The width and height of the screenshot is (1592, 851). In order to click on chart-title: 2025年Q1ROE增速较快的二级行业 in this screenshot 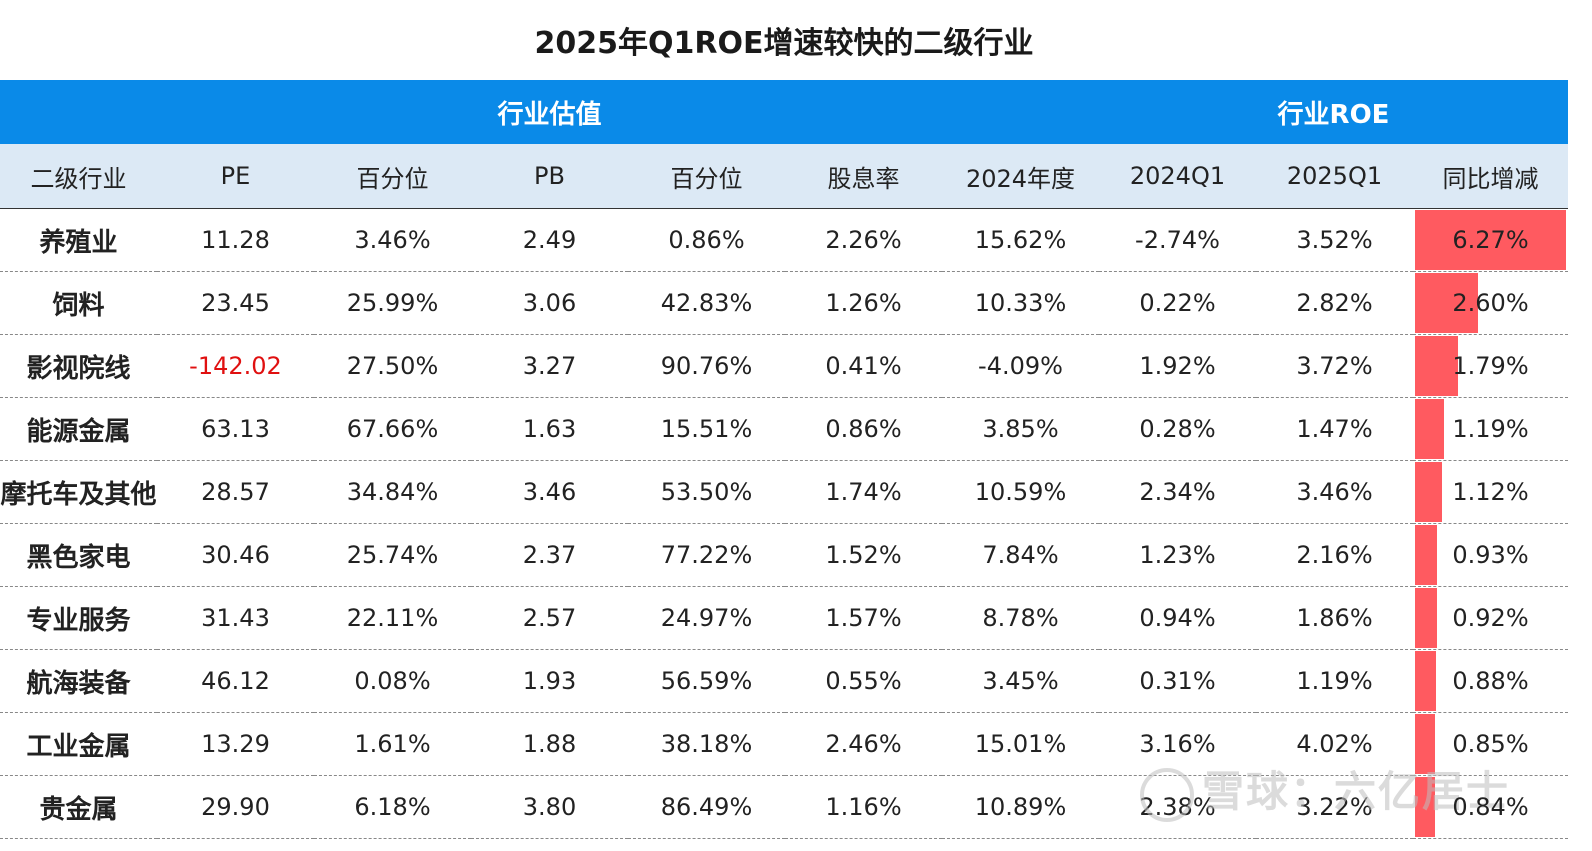, I will do `click(784, 43)`.